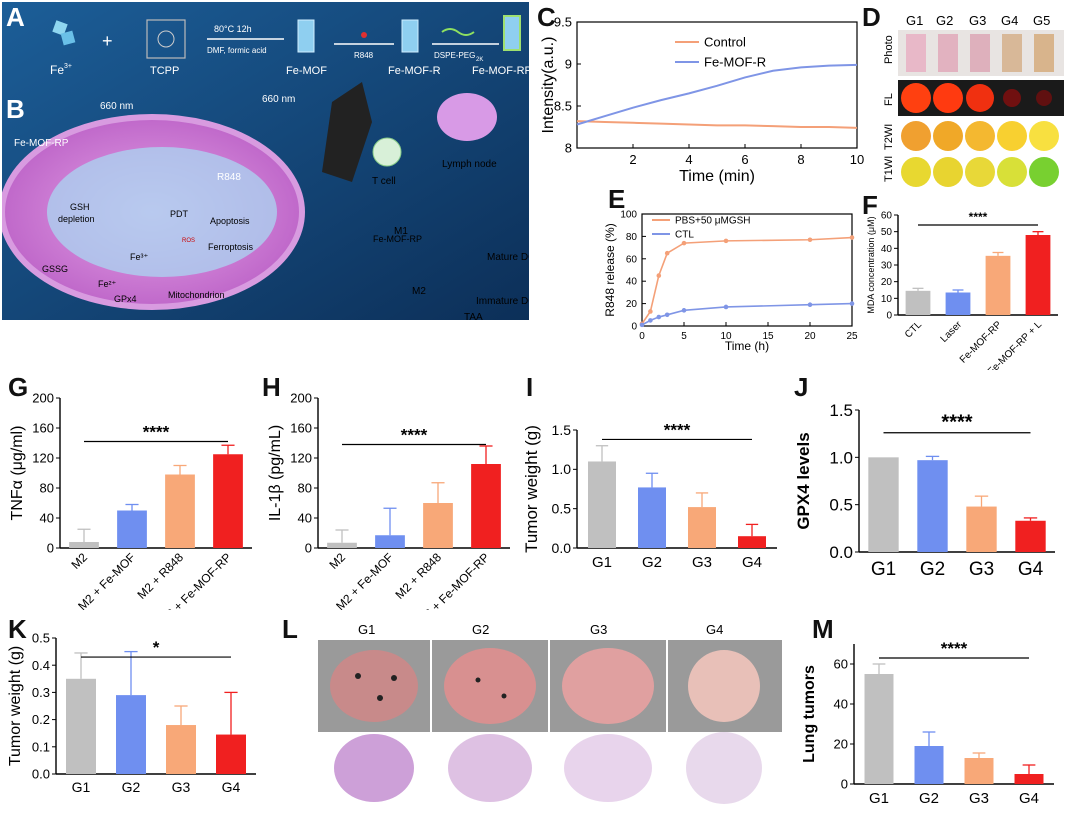 This screenshot has height=813, width=1065. What do you see at coordinates (916, 53) in the screenshot?
I see `tube-g1` at bounding box center [916, 53].